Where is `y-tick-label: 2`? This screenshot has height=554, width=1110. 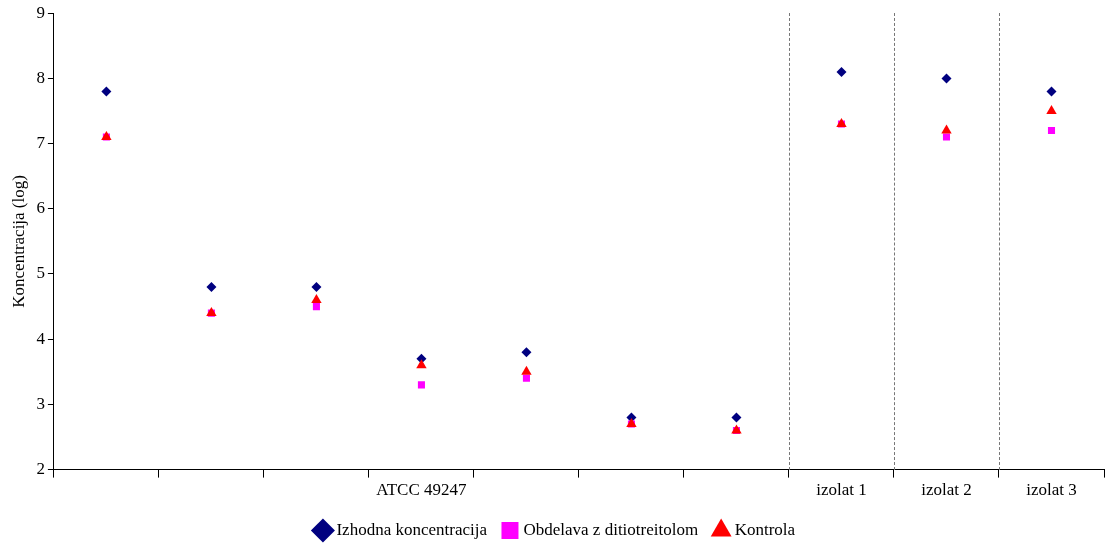 y-tick-label: 2 is located at coordinates (40, 469).